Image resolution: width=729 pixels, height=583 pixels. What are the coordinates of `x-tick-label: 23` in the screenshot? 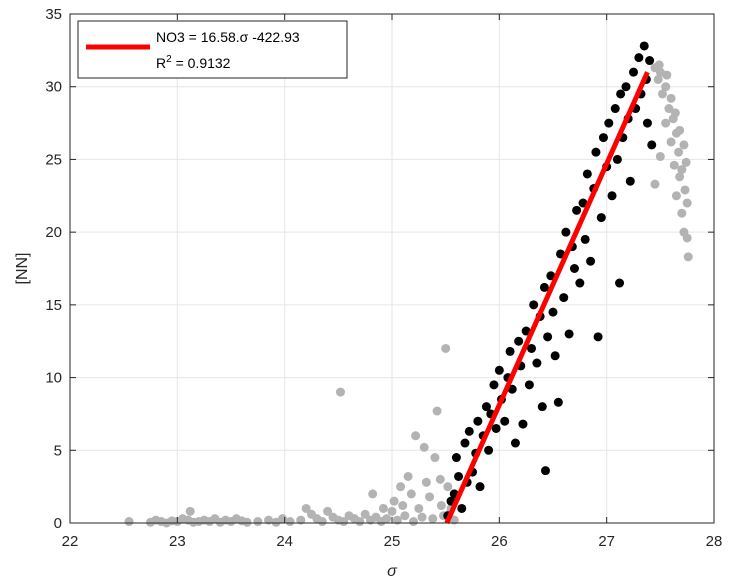 It's located at (177, 541).